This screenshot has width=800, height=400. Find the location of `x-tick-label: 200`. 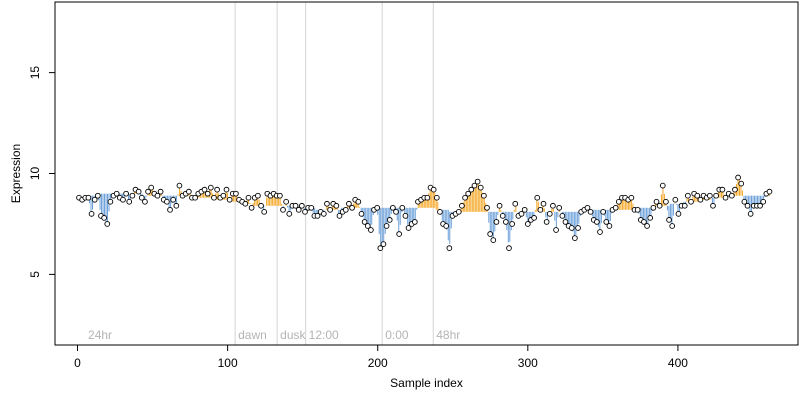

x-tick-label: 200 is located at coordinates (378, 363).